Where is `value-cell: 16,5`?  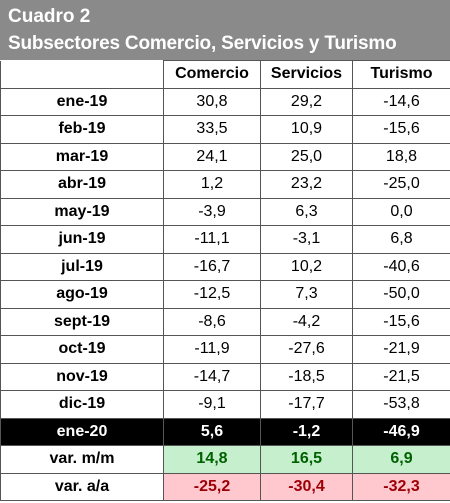
value-cell: 16,5 is located at coordinates (306, 459).